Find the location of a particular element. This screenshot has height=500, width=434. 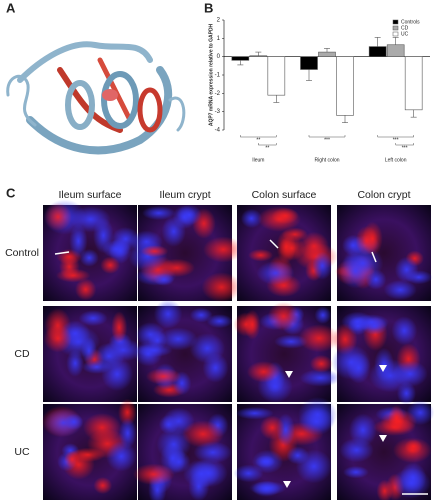

y-tick-label: -4 is located at coordinates (218, 131).